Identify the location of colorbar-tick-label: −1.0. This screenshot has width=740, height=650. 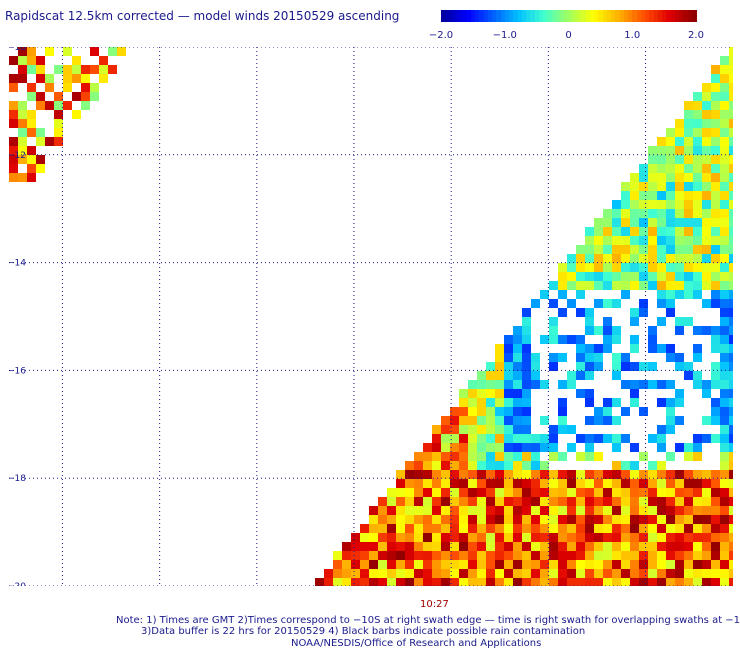
(504, 35).